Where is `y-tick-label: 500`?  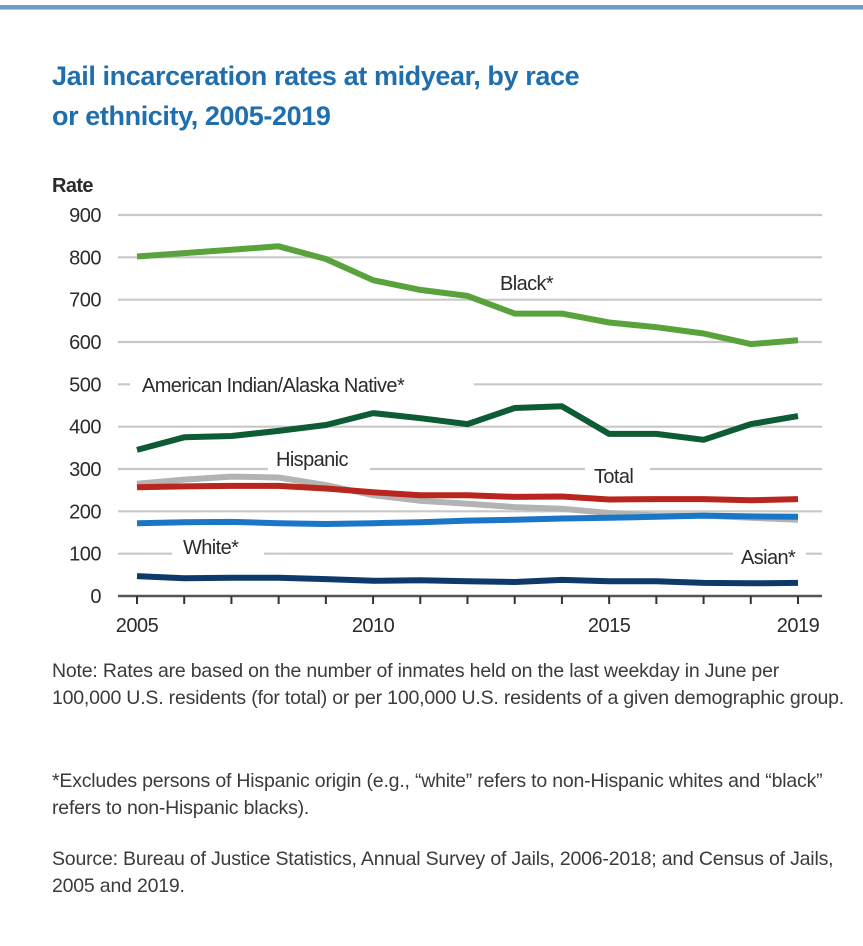
y-tick-label: 500 is located at coordinates (85, 385).